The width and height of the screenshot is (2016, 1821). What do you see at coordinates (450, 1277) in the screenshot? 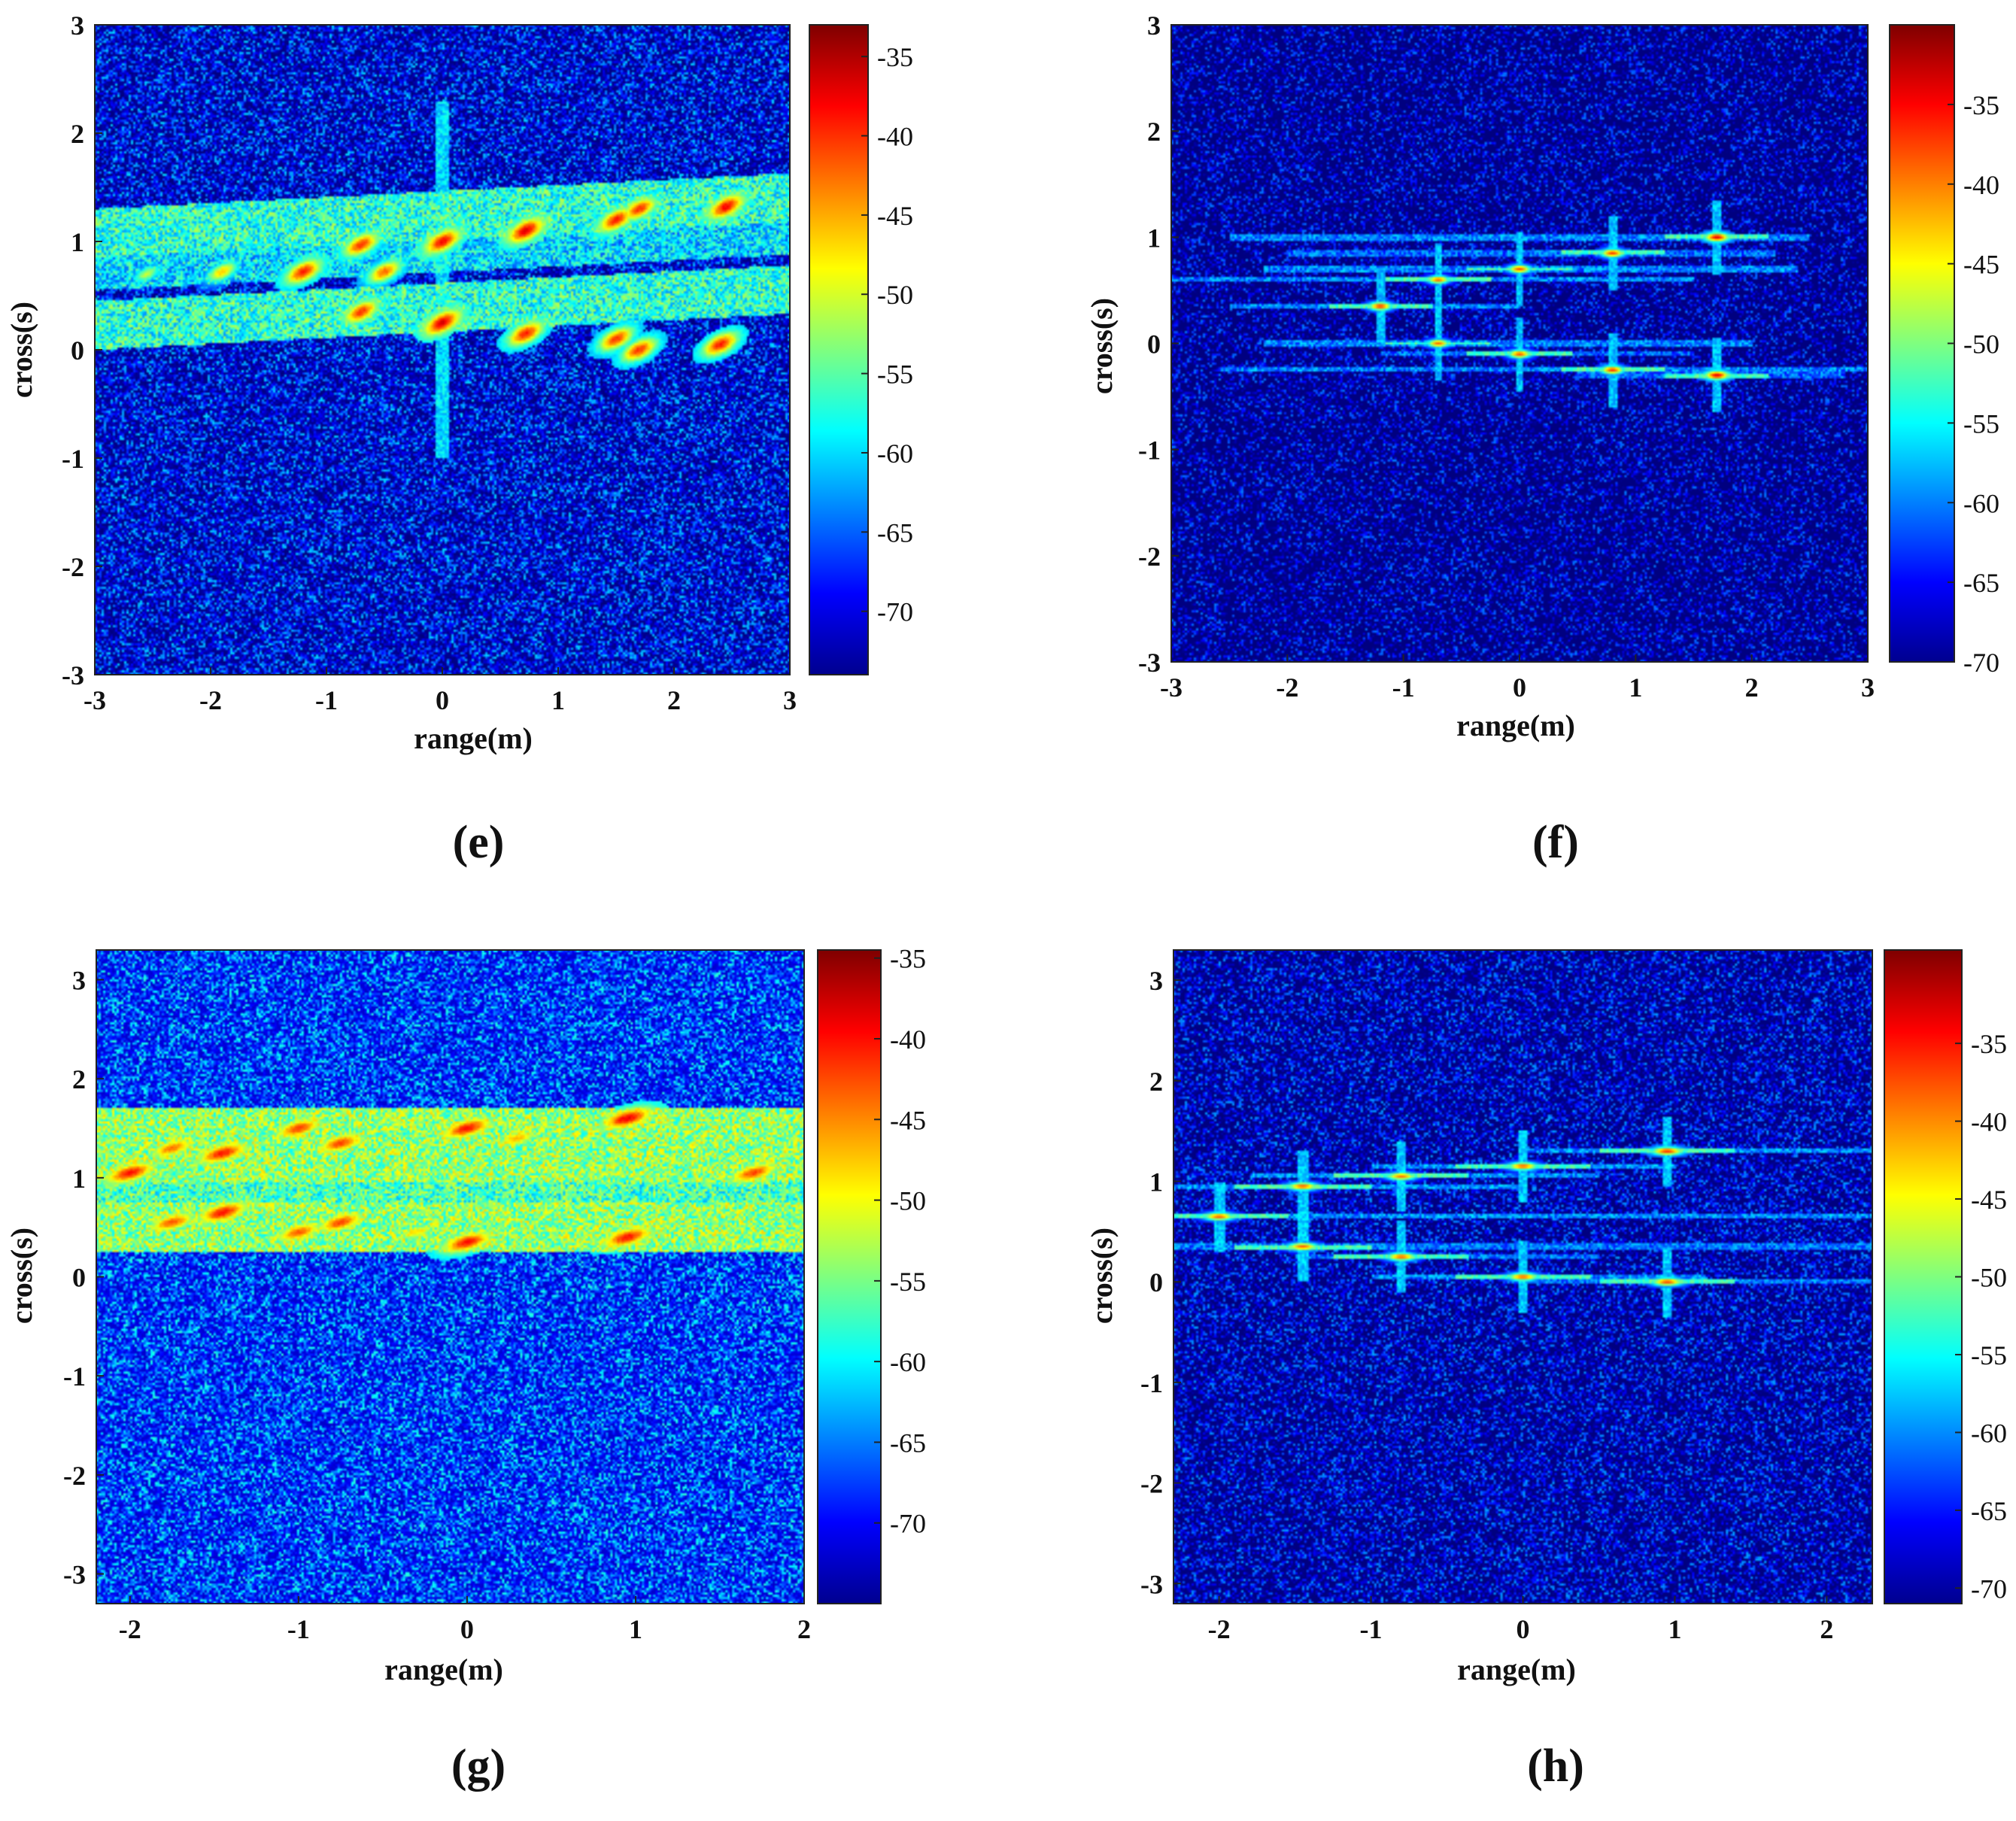
I see `heatmap-image-g` at bounding box center [450, 1277].